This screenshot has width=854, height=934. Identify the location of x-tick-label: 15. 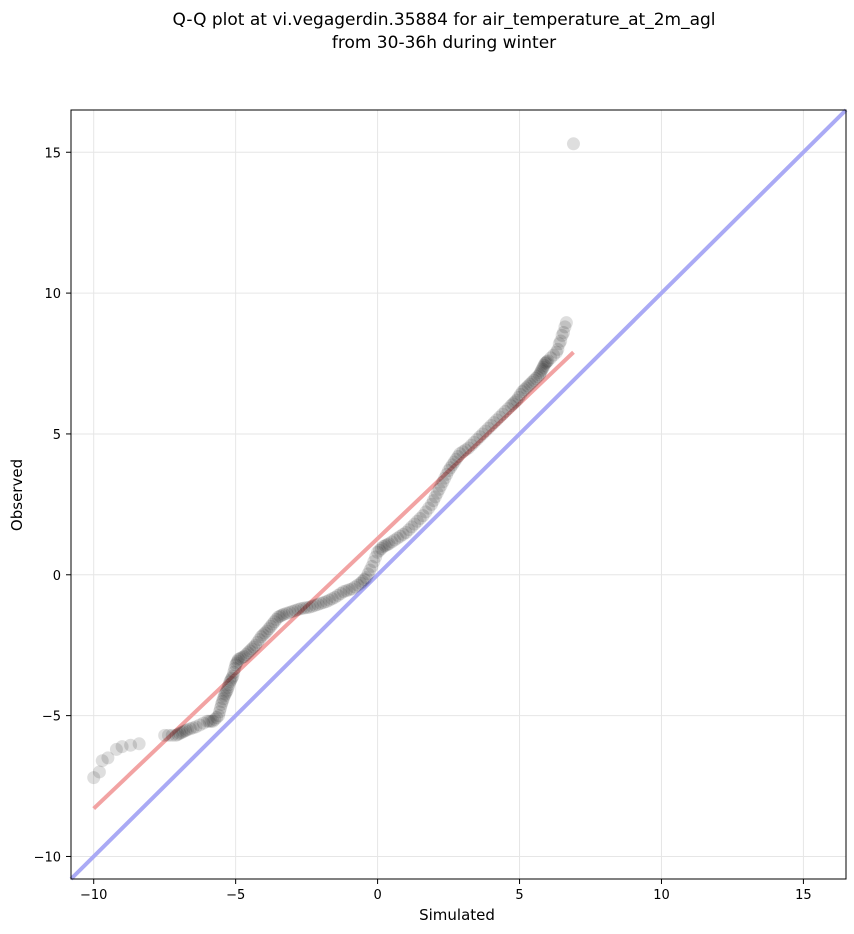
(803, 895).